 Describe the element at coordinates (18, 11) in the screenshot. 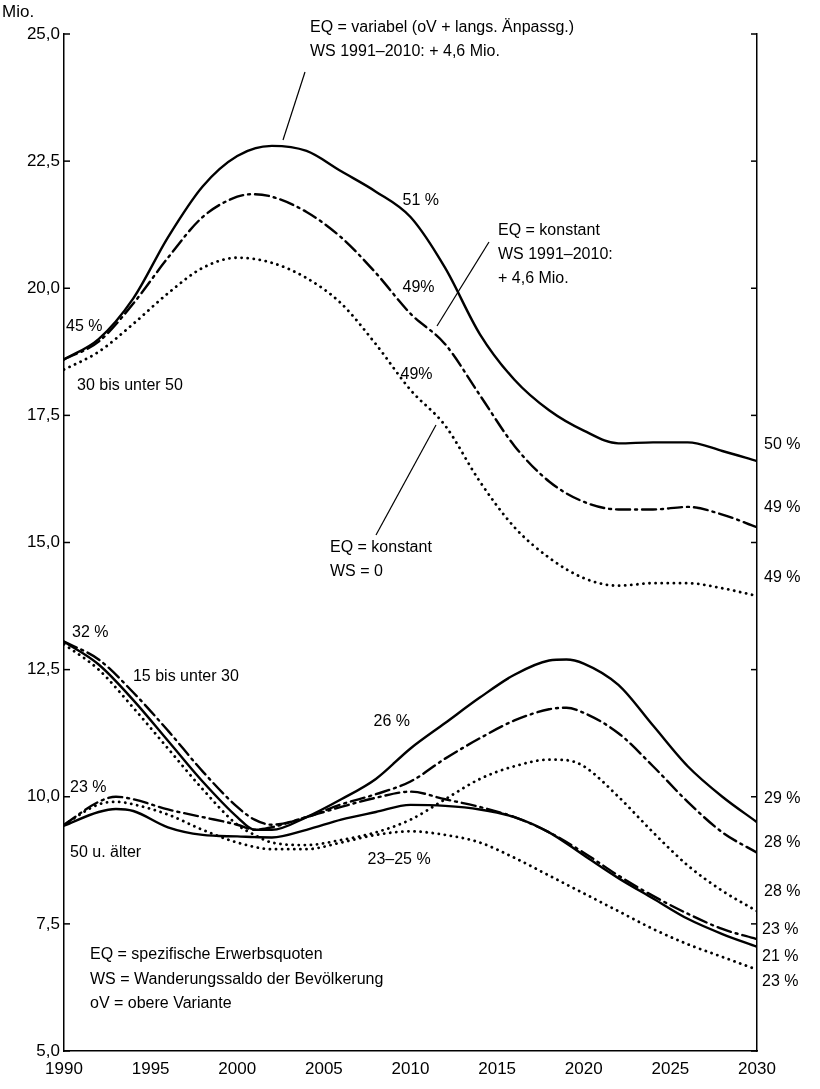

I see `y-axis-title: Mio.` at that location.